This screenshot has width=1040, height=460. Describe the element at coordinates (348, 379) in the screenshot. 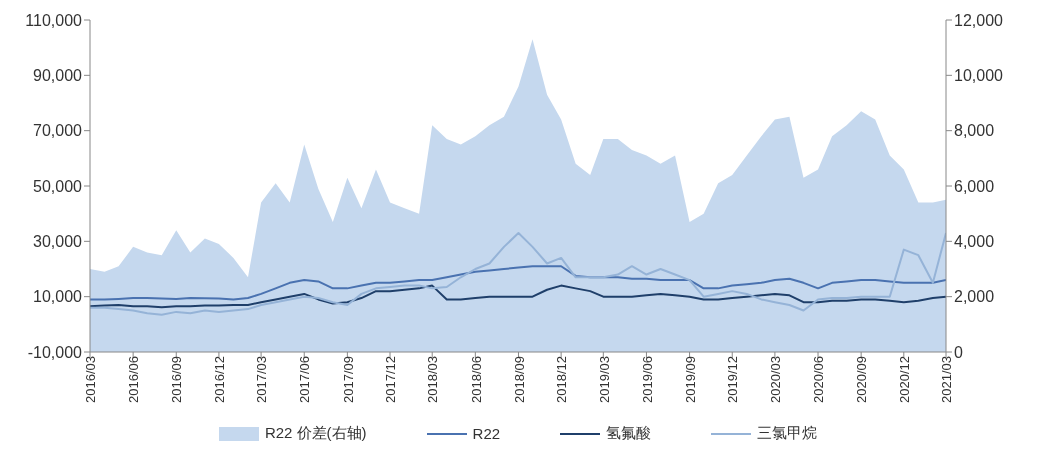

I see `x-tick-label: 2017/09` at that location.